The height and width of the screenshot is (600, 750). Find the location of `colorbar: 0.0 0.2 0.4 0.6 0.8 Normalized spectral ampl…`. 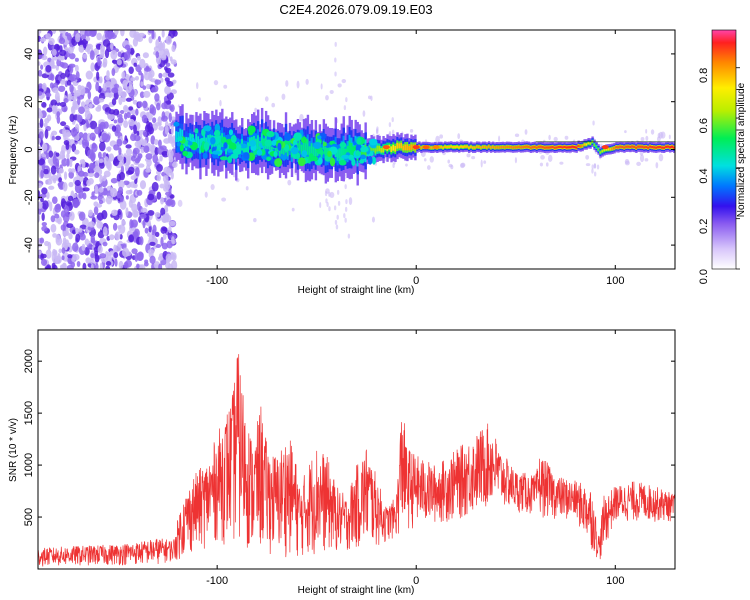

colorbar: 0.0 0.2 0.4 0.6 0.8 Normalized spectral ampl… is located at coordinates (722, 156).